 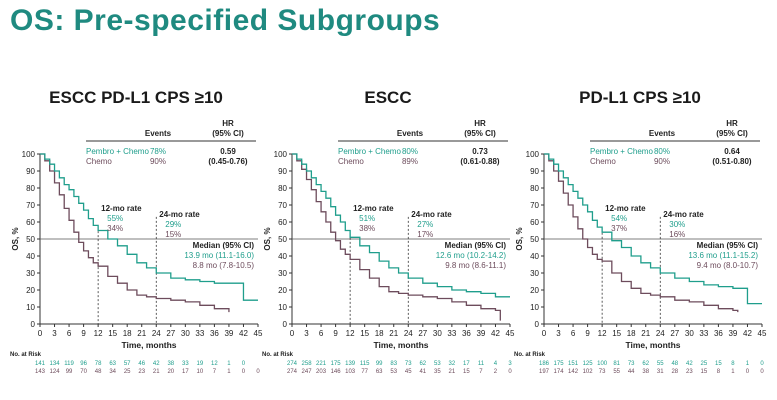 I want to click on risk-value-pembro: 55, so click(x=660, y=364).